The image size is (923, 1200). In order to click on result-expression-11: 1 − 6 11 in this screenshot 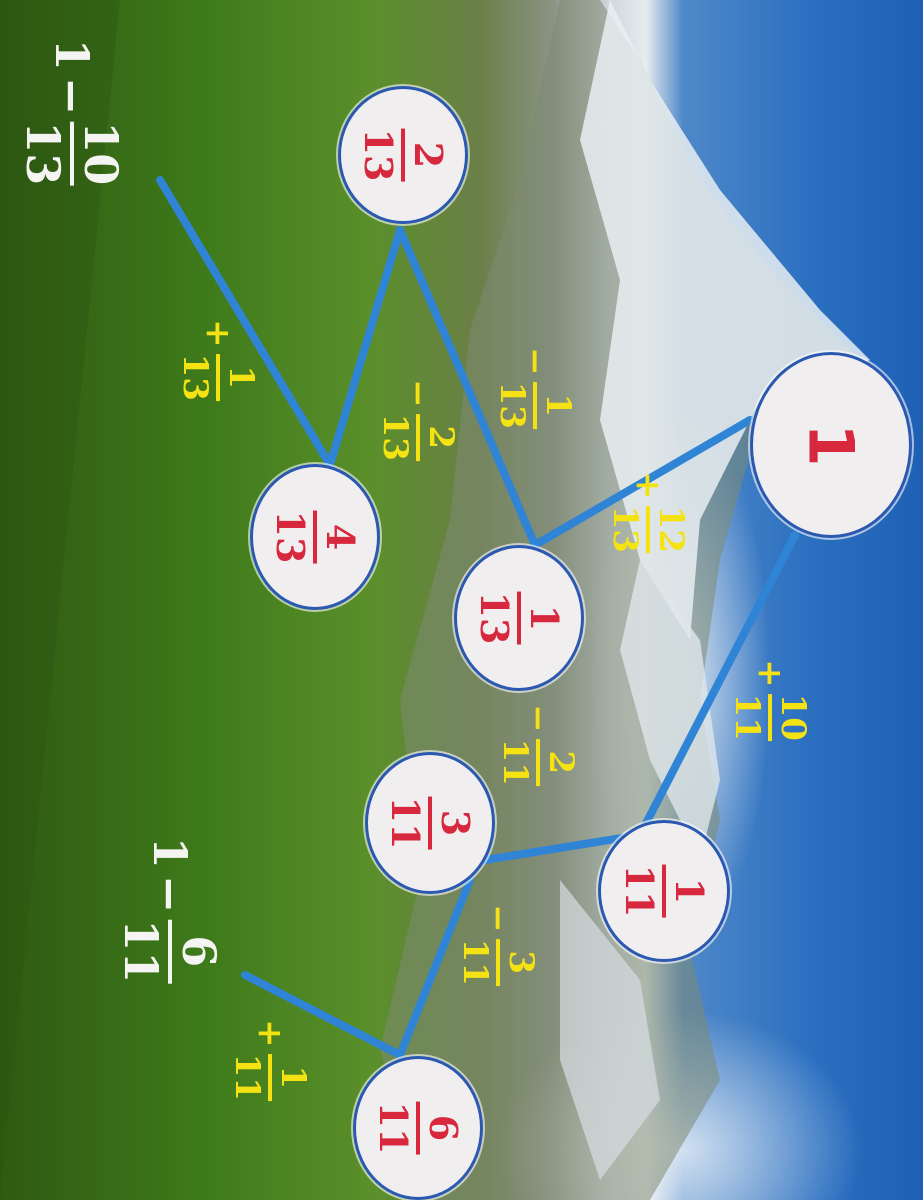, I will do `click(170, 910)`.